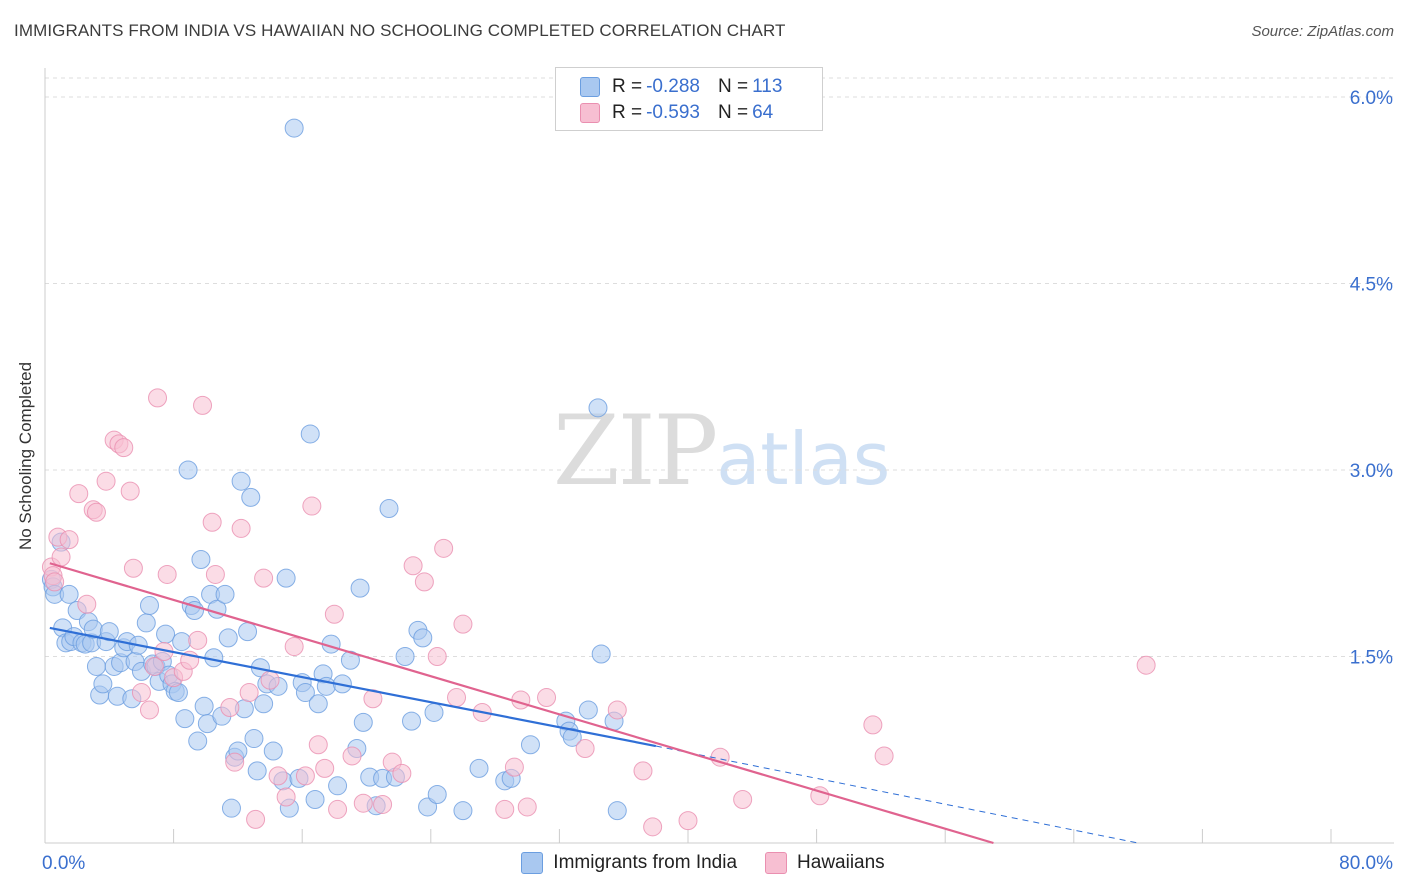 This screenshot has height=892, width=1406. What do you see at coordinates (689, 99) in the screenshot?
I see `correlation-legend: R = -0.288 N = 113 R = -0.593 N = 64` at bounding box center [689, 99].